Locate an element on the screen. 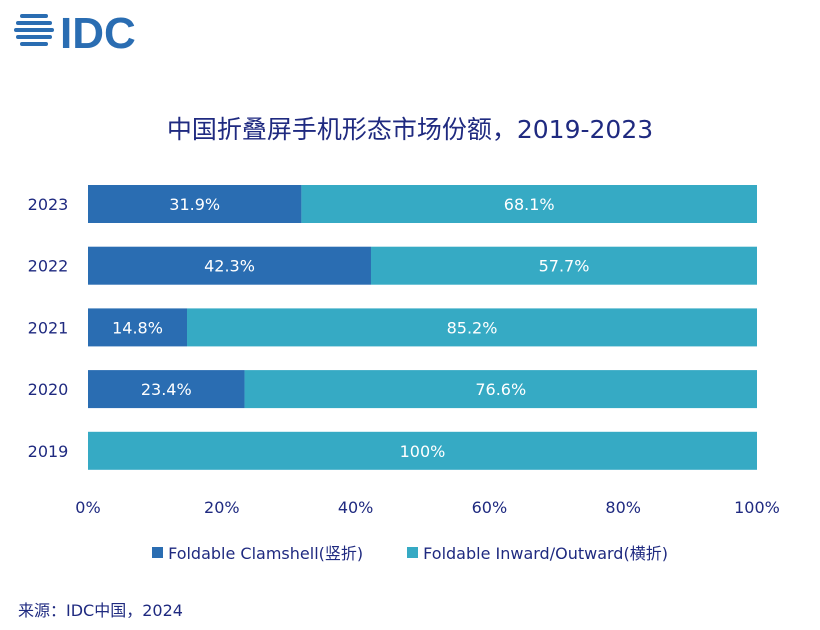 The image size is (820, 630). data-label: 85.2% is located at coordinates (472, 327).